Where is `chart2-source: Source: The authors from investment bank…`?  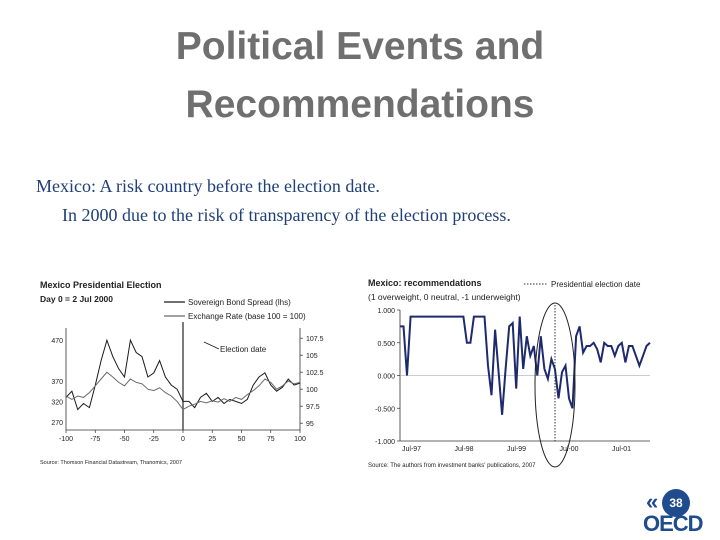
chart2-source: Source: The authors from investment bank… is located at coordinates (452, 466).